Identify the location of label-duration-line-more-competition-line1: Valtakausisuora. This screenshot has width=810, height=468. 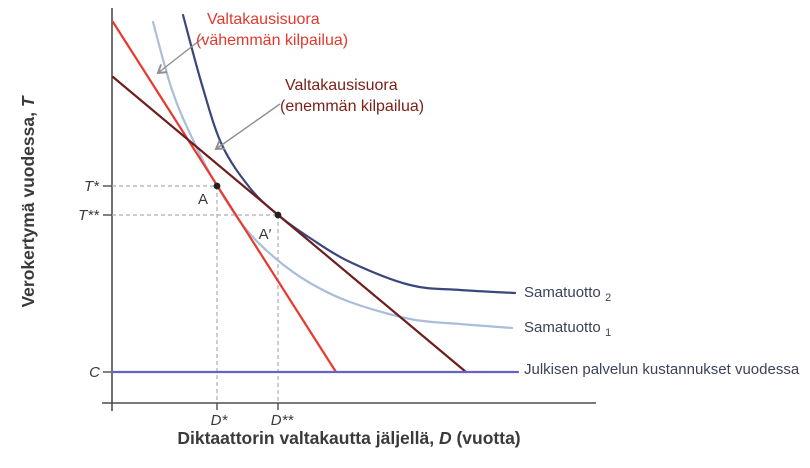
(341, 85).